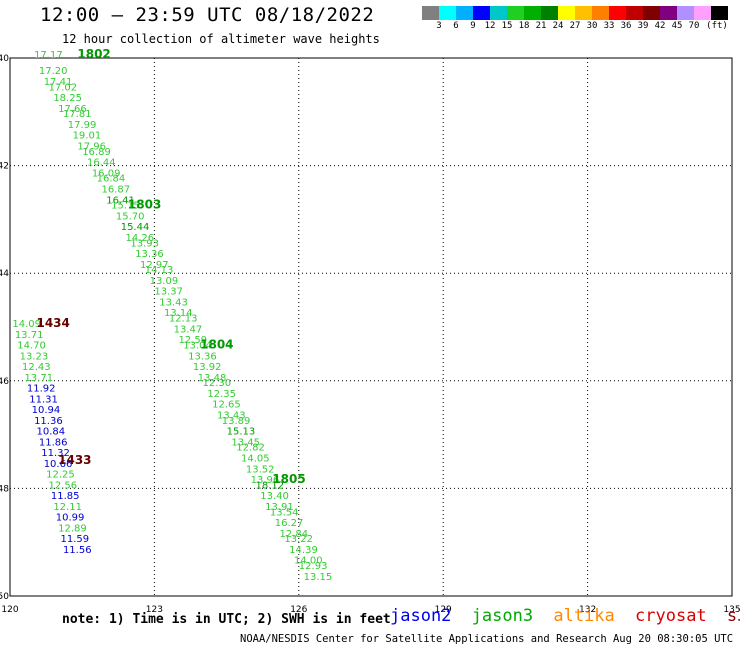  I want to click on wave-height-value: 18.12, so click(269, 485).